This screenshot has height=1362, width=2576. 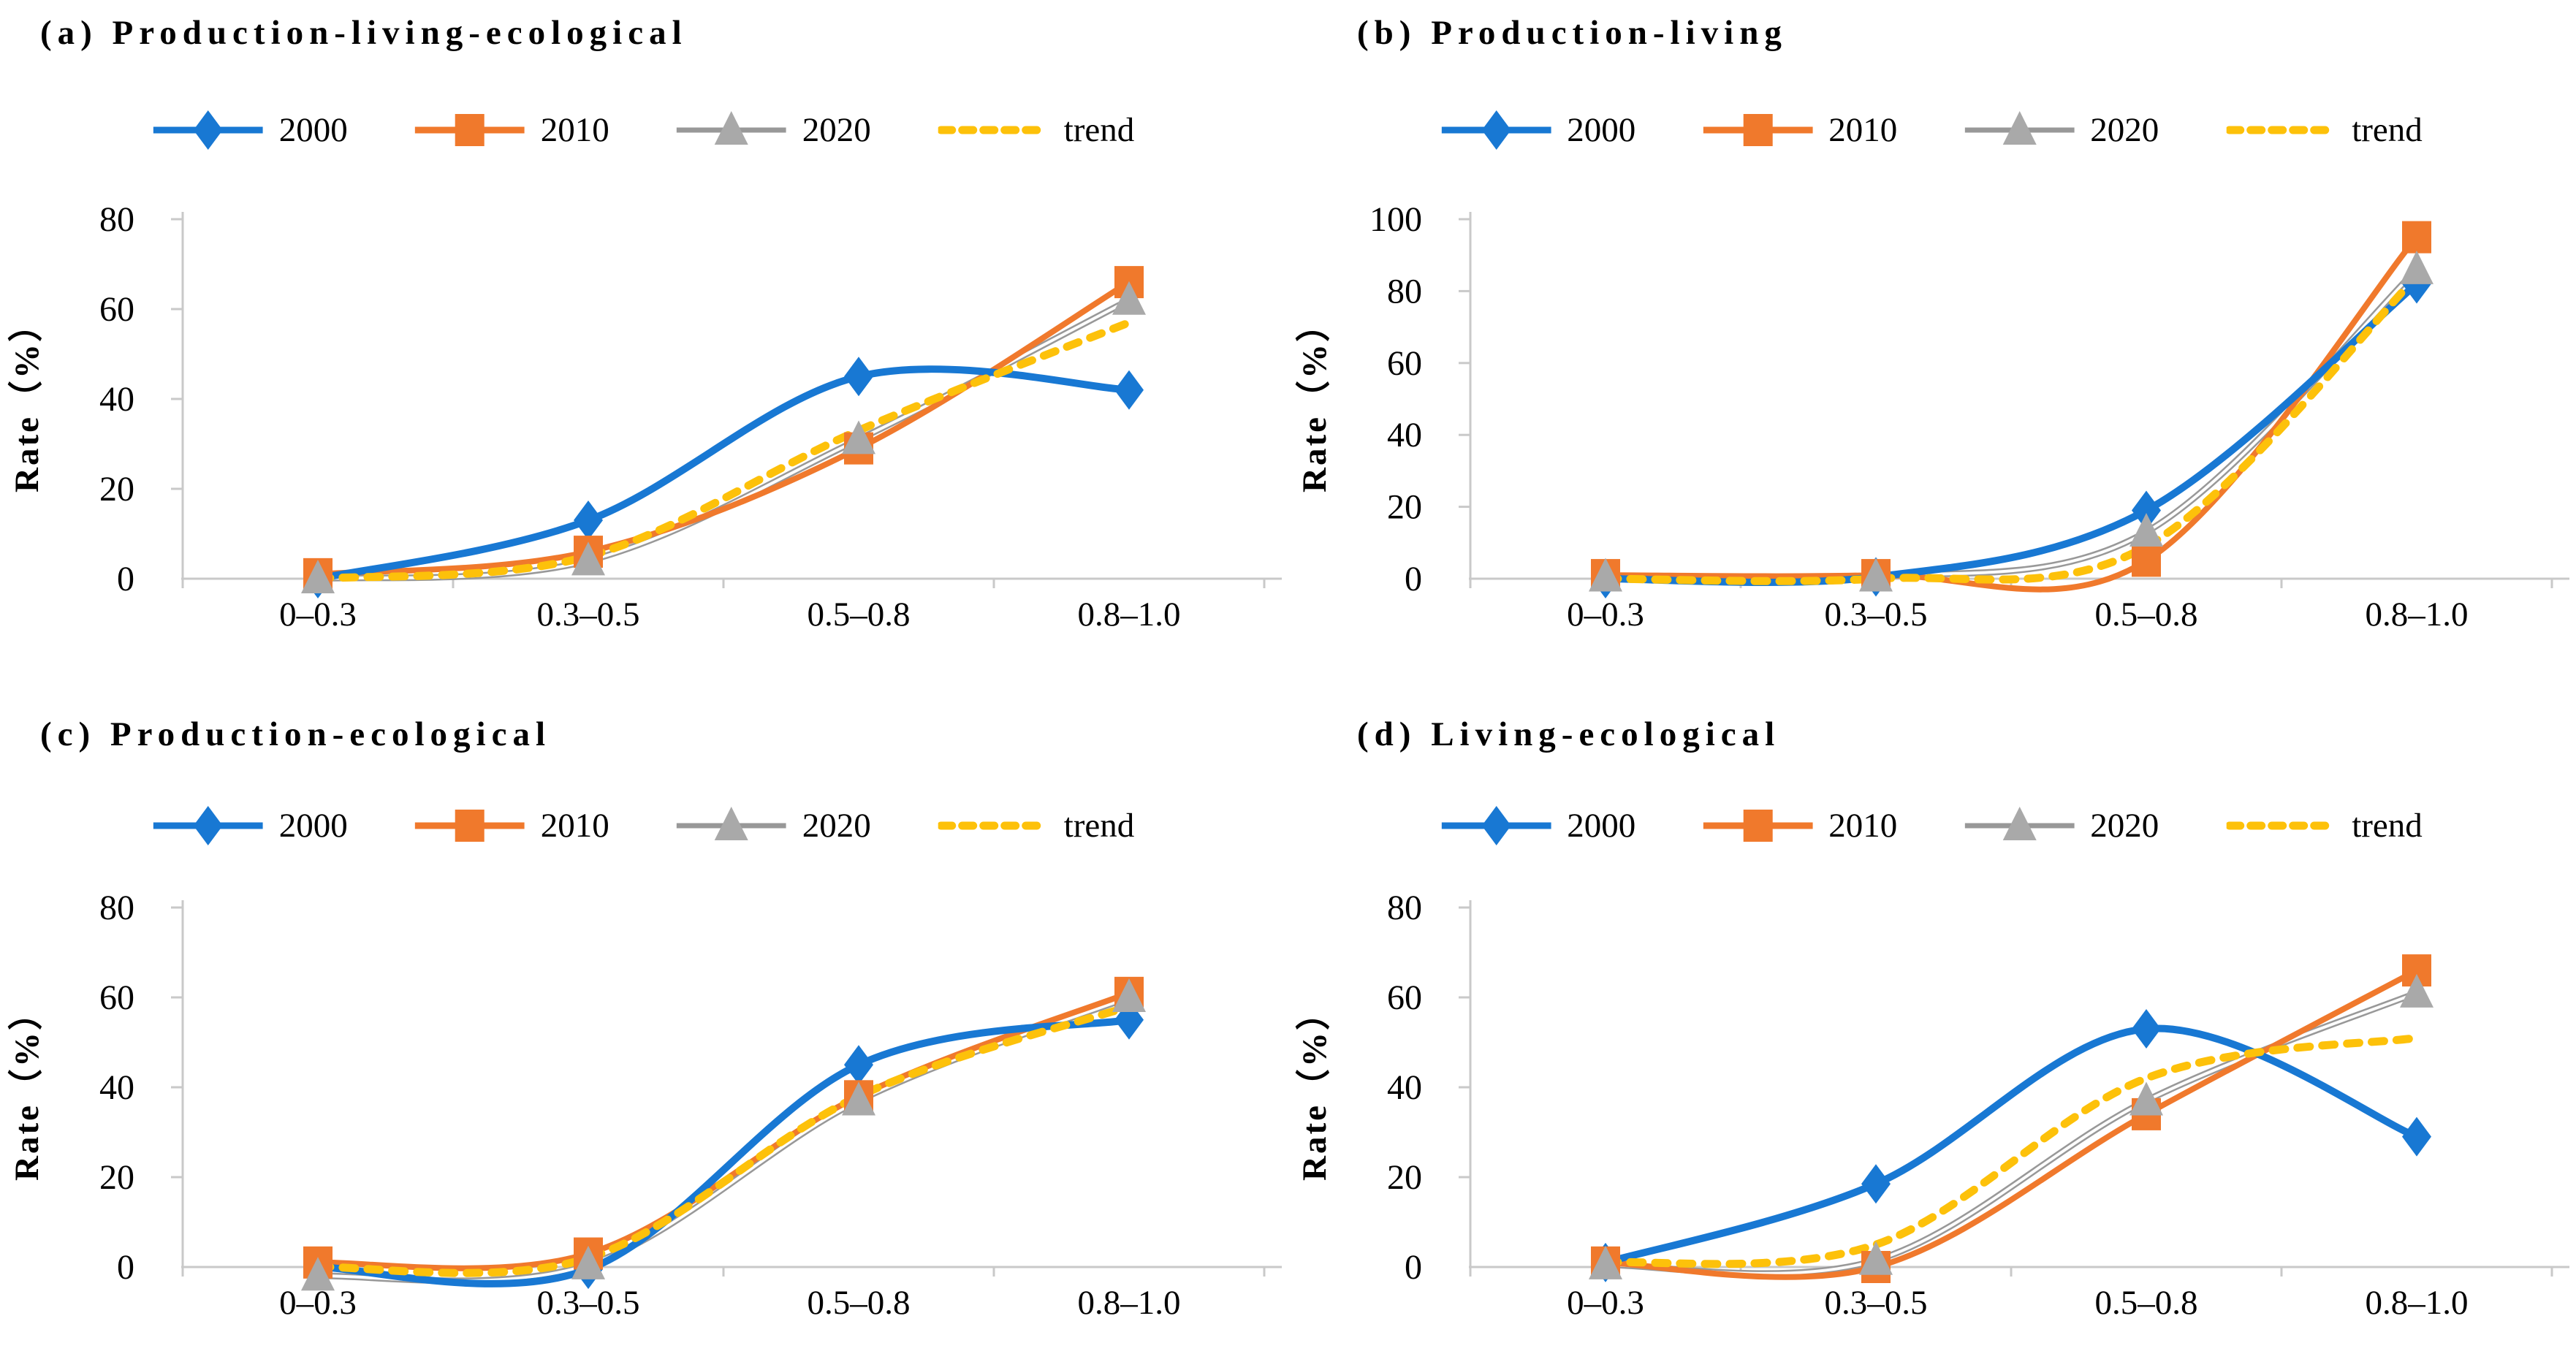 What do you see at coordinates (364, 33) in the screenshot?
I see `panel-a-title: (a) Production-living-ecological` at bounding box center [364, 33].